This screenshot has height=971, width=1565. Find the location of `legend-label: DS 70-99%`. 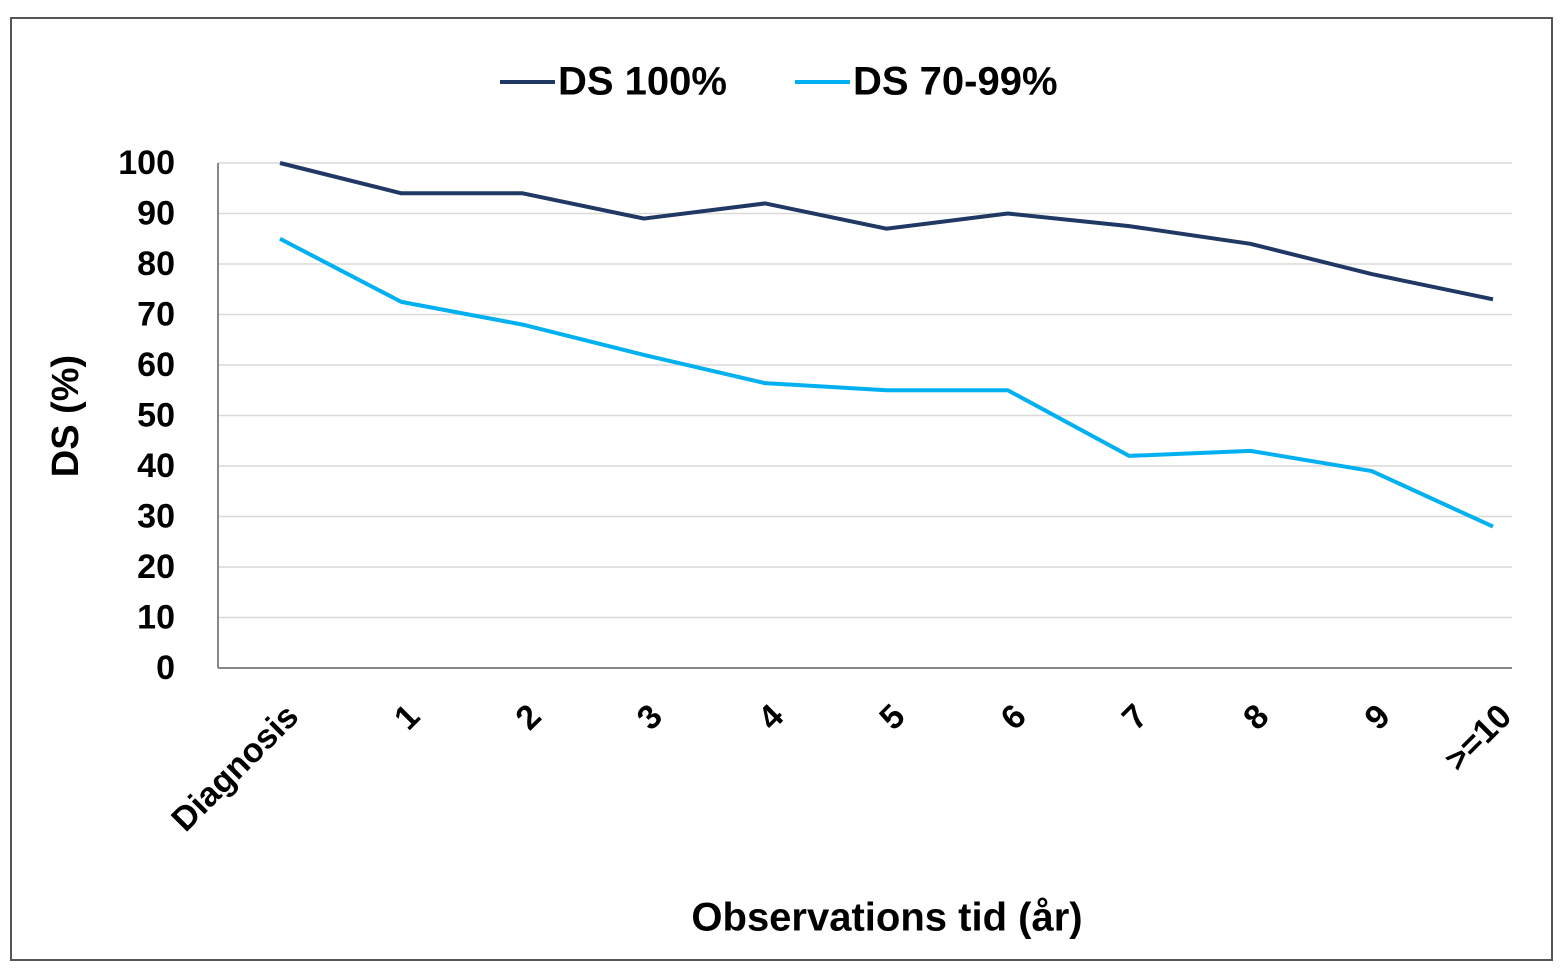

legend-label: DS 70-99% is located at coordinates (955, 82).